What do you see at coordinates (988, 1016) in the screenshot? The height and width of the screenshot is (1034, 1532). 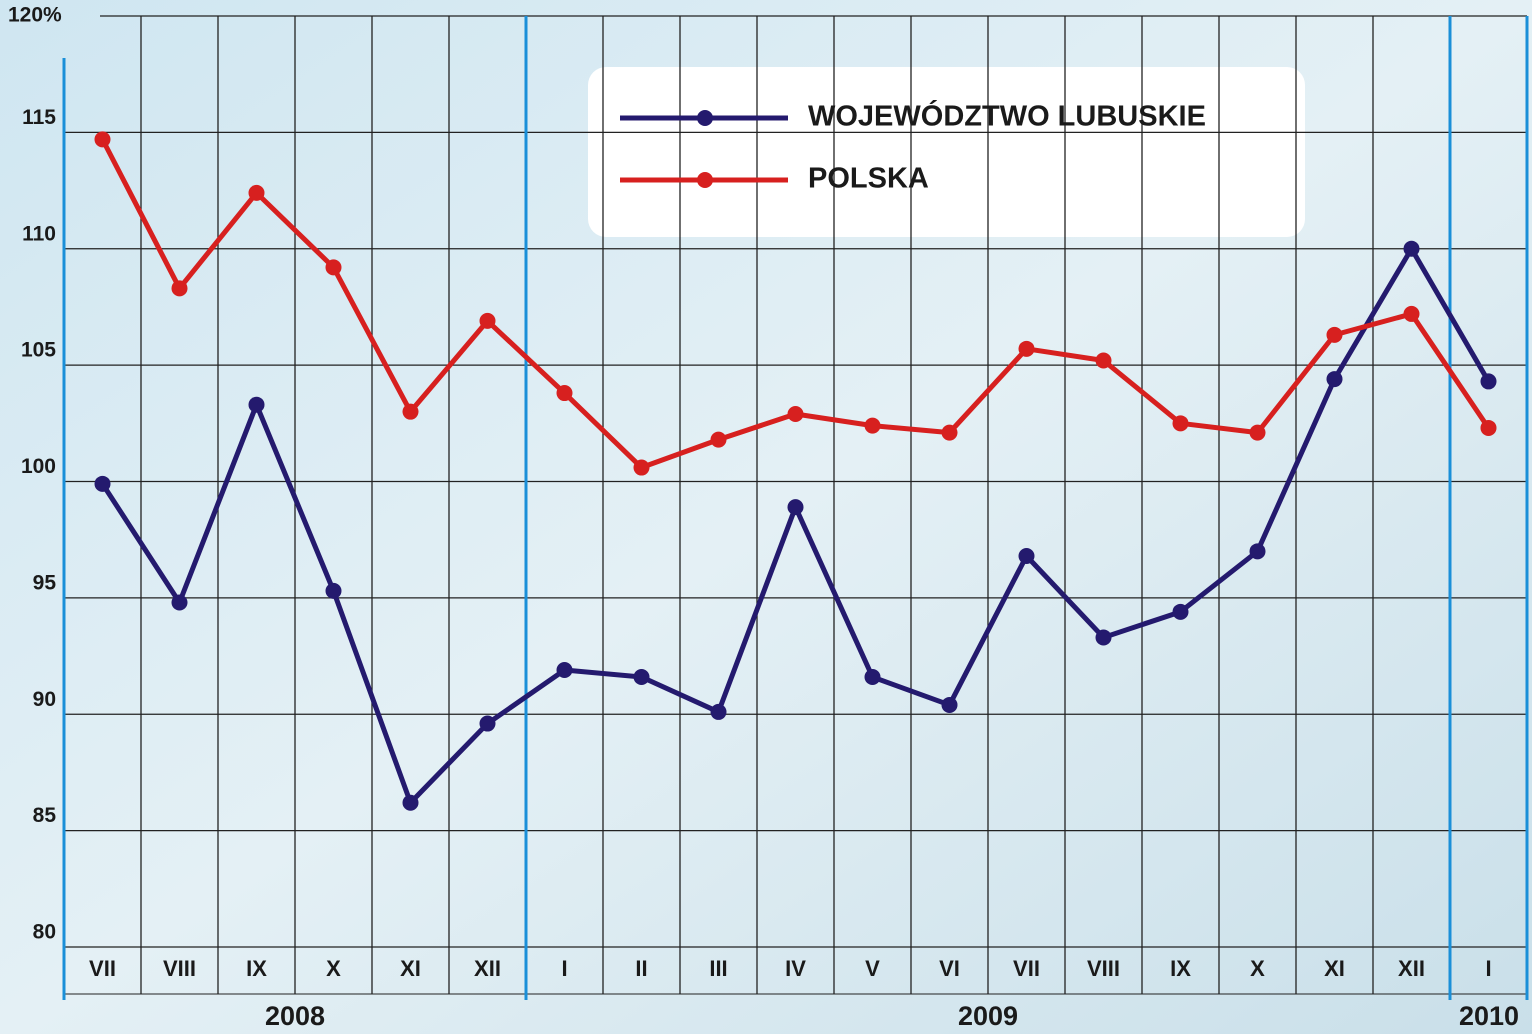 I see `year-label: 2009` at bounding box center [988, 1016].